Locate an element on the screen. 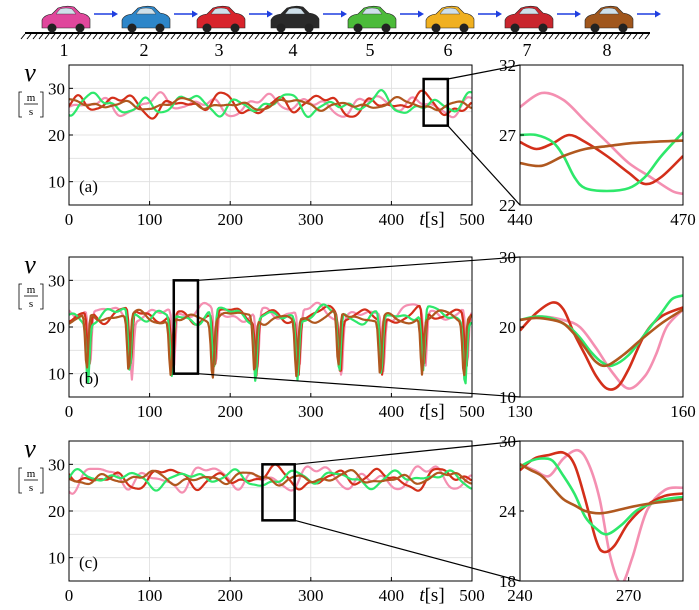 This screenshot has width=699, height=610. panel-label: (a) is located at coordinates (88, 186).